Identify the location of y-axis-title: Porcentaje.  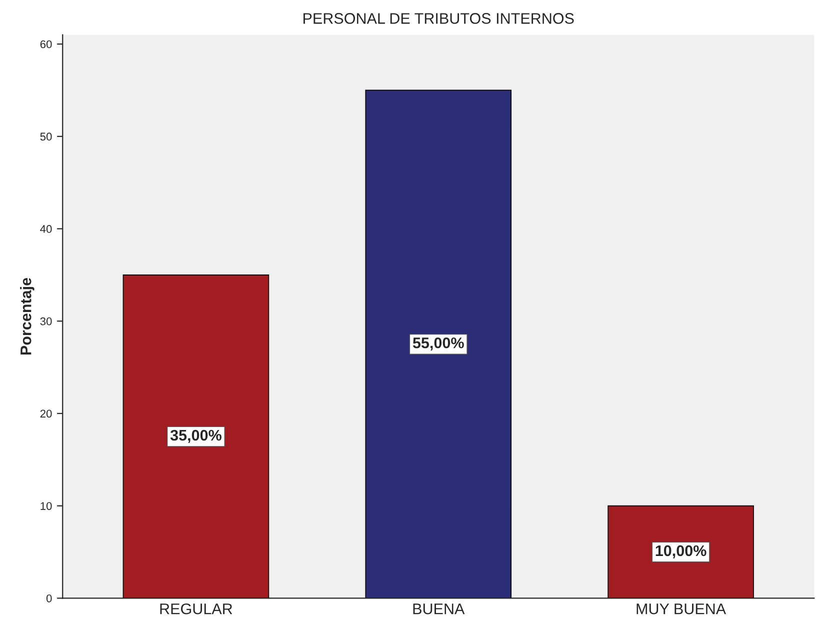
(27, 316).